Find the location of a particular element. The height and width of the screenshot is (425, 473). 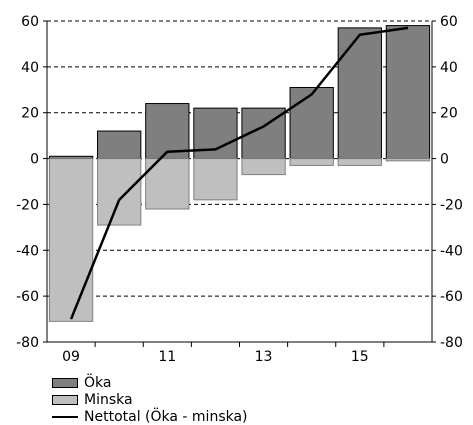

x-tick-label: 13 is located at coordinates (264, 357).